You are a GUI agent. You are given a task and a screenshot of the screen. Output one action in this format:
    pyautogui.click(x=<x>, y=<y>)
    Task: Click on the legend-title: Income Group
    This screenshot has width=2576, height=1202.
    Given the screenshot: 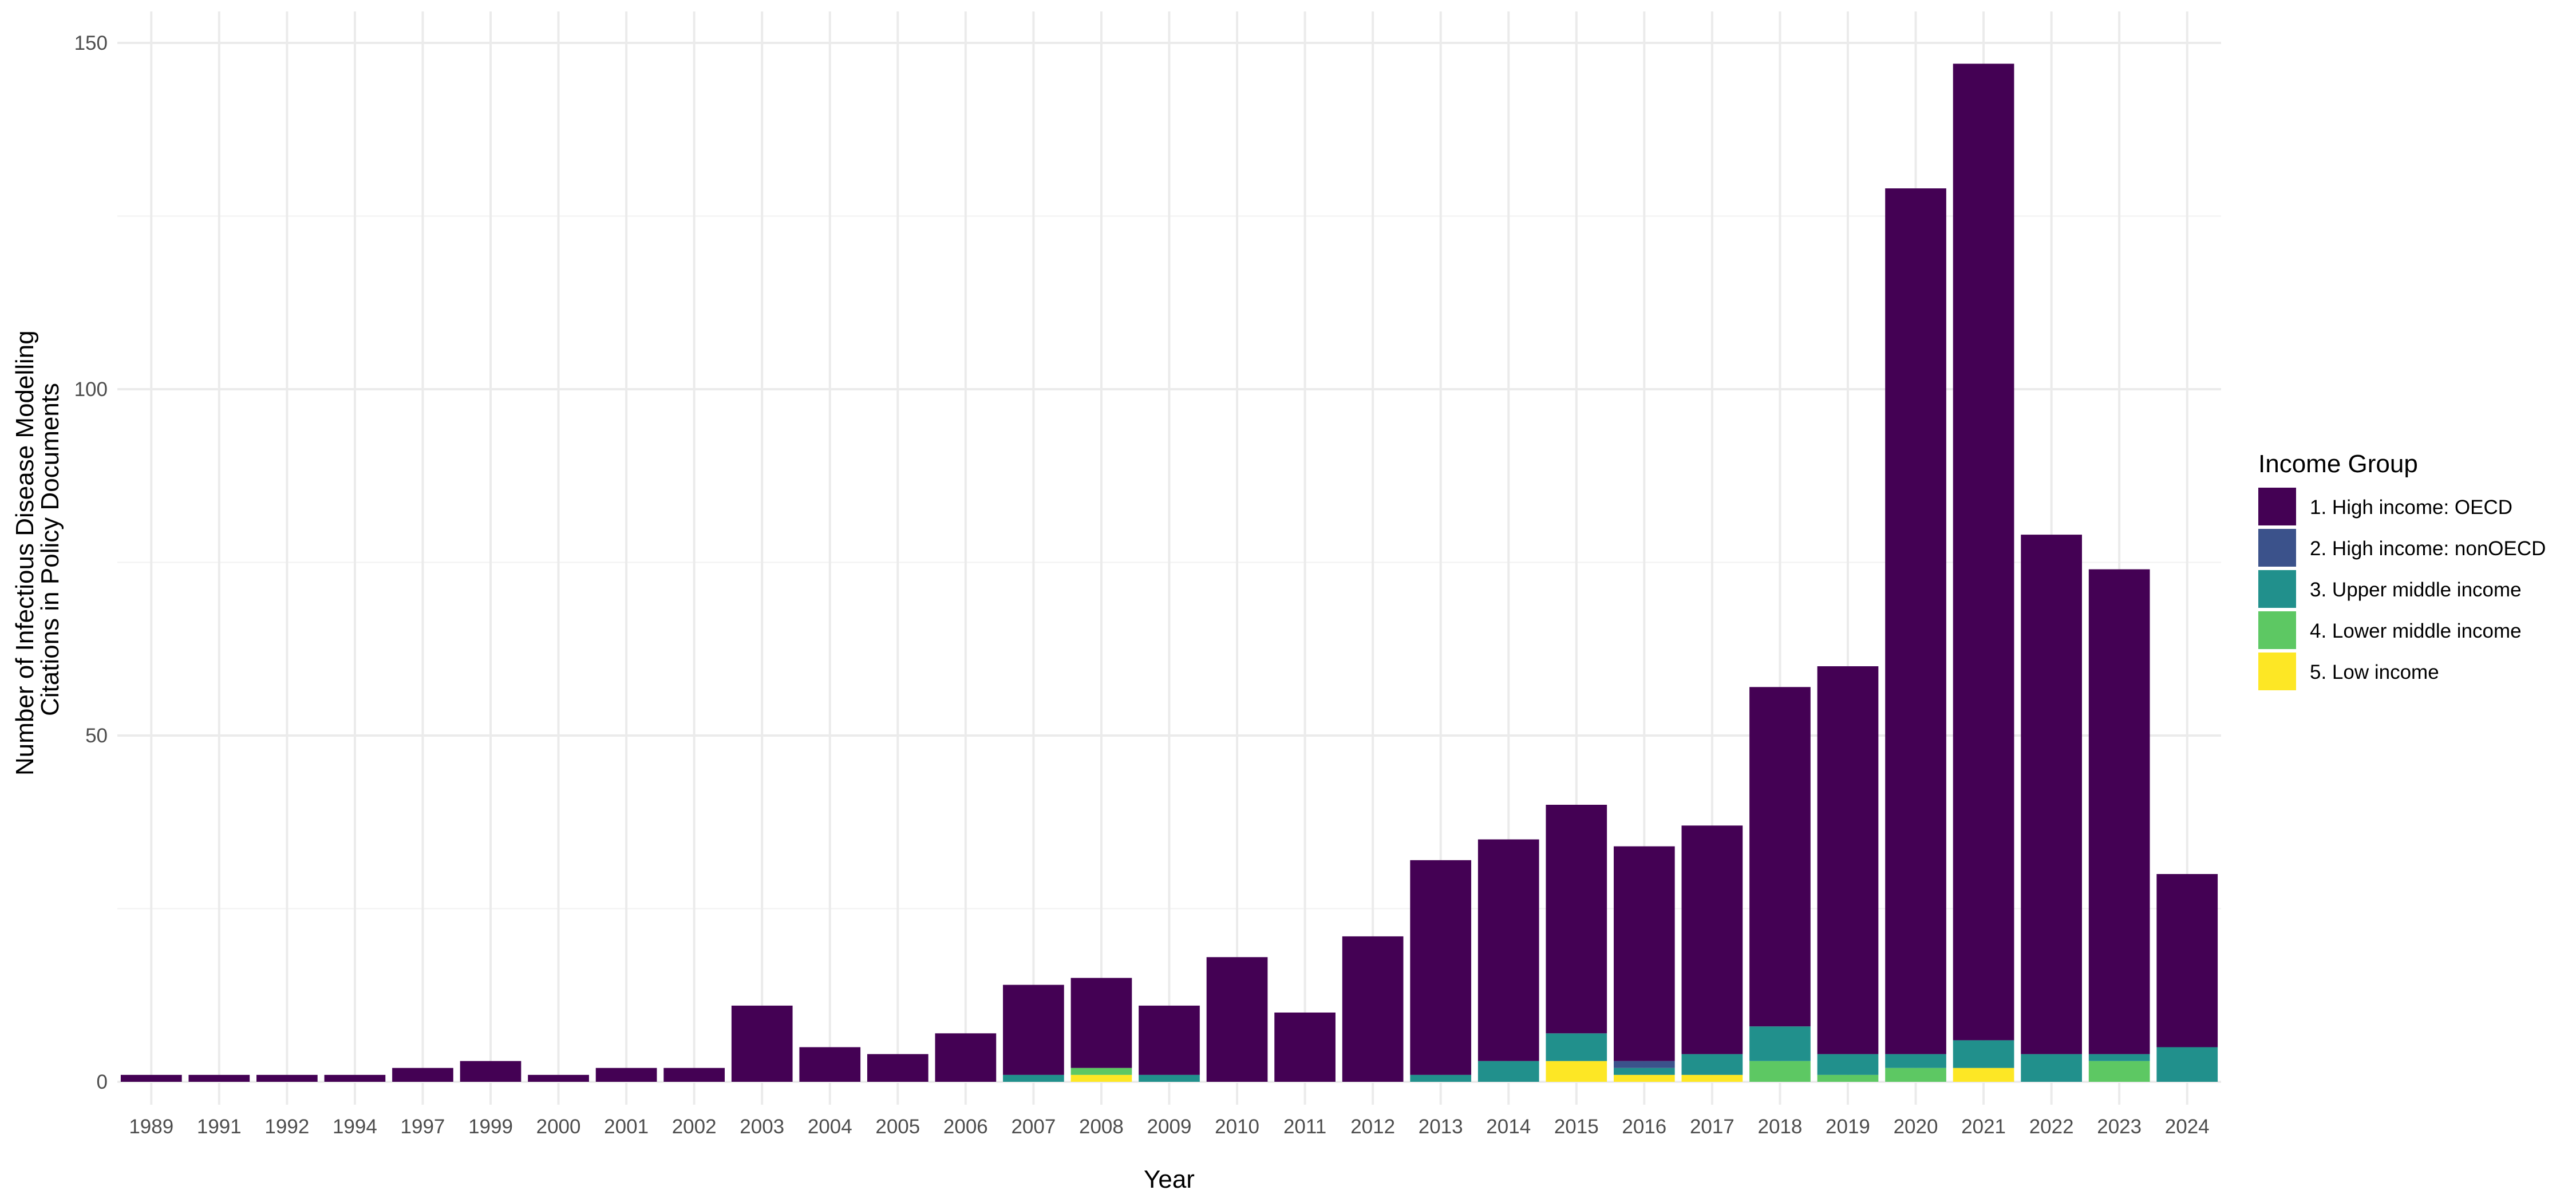 What is the action you would take?
    pyautogui.click(x=2338, y=464)
    